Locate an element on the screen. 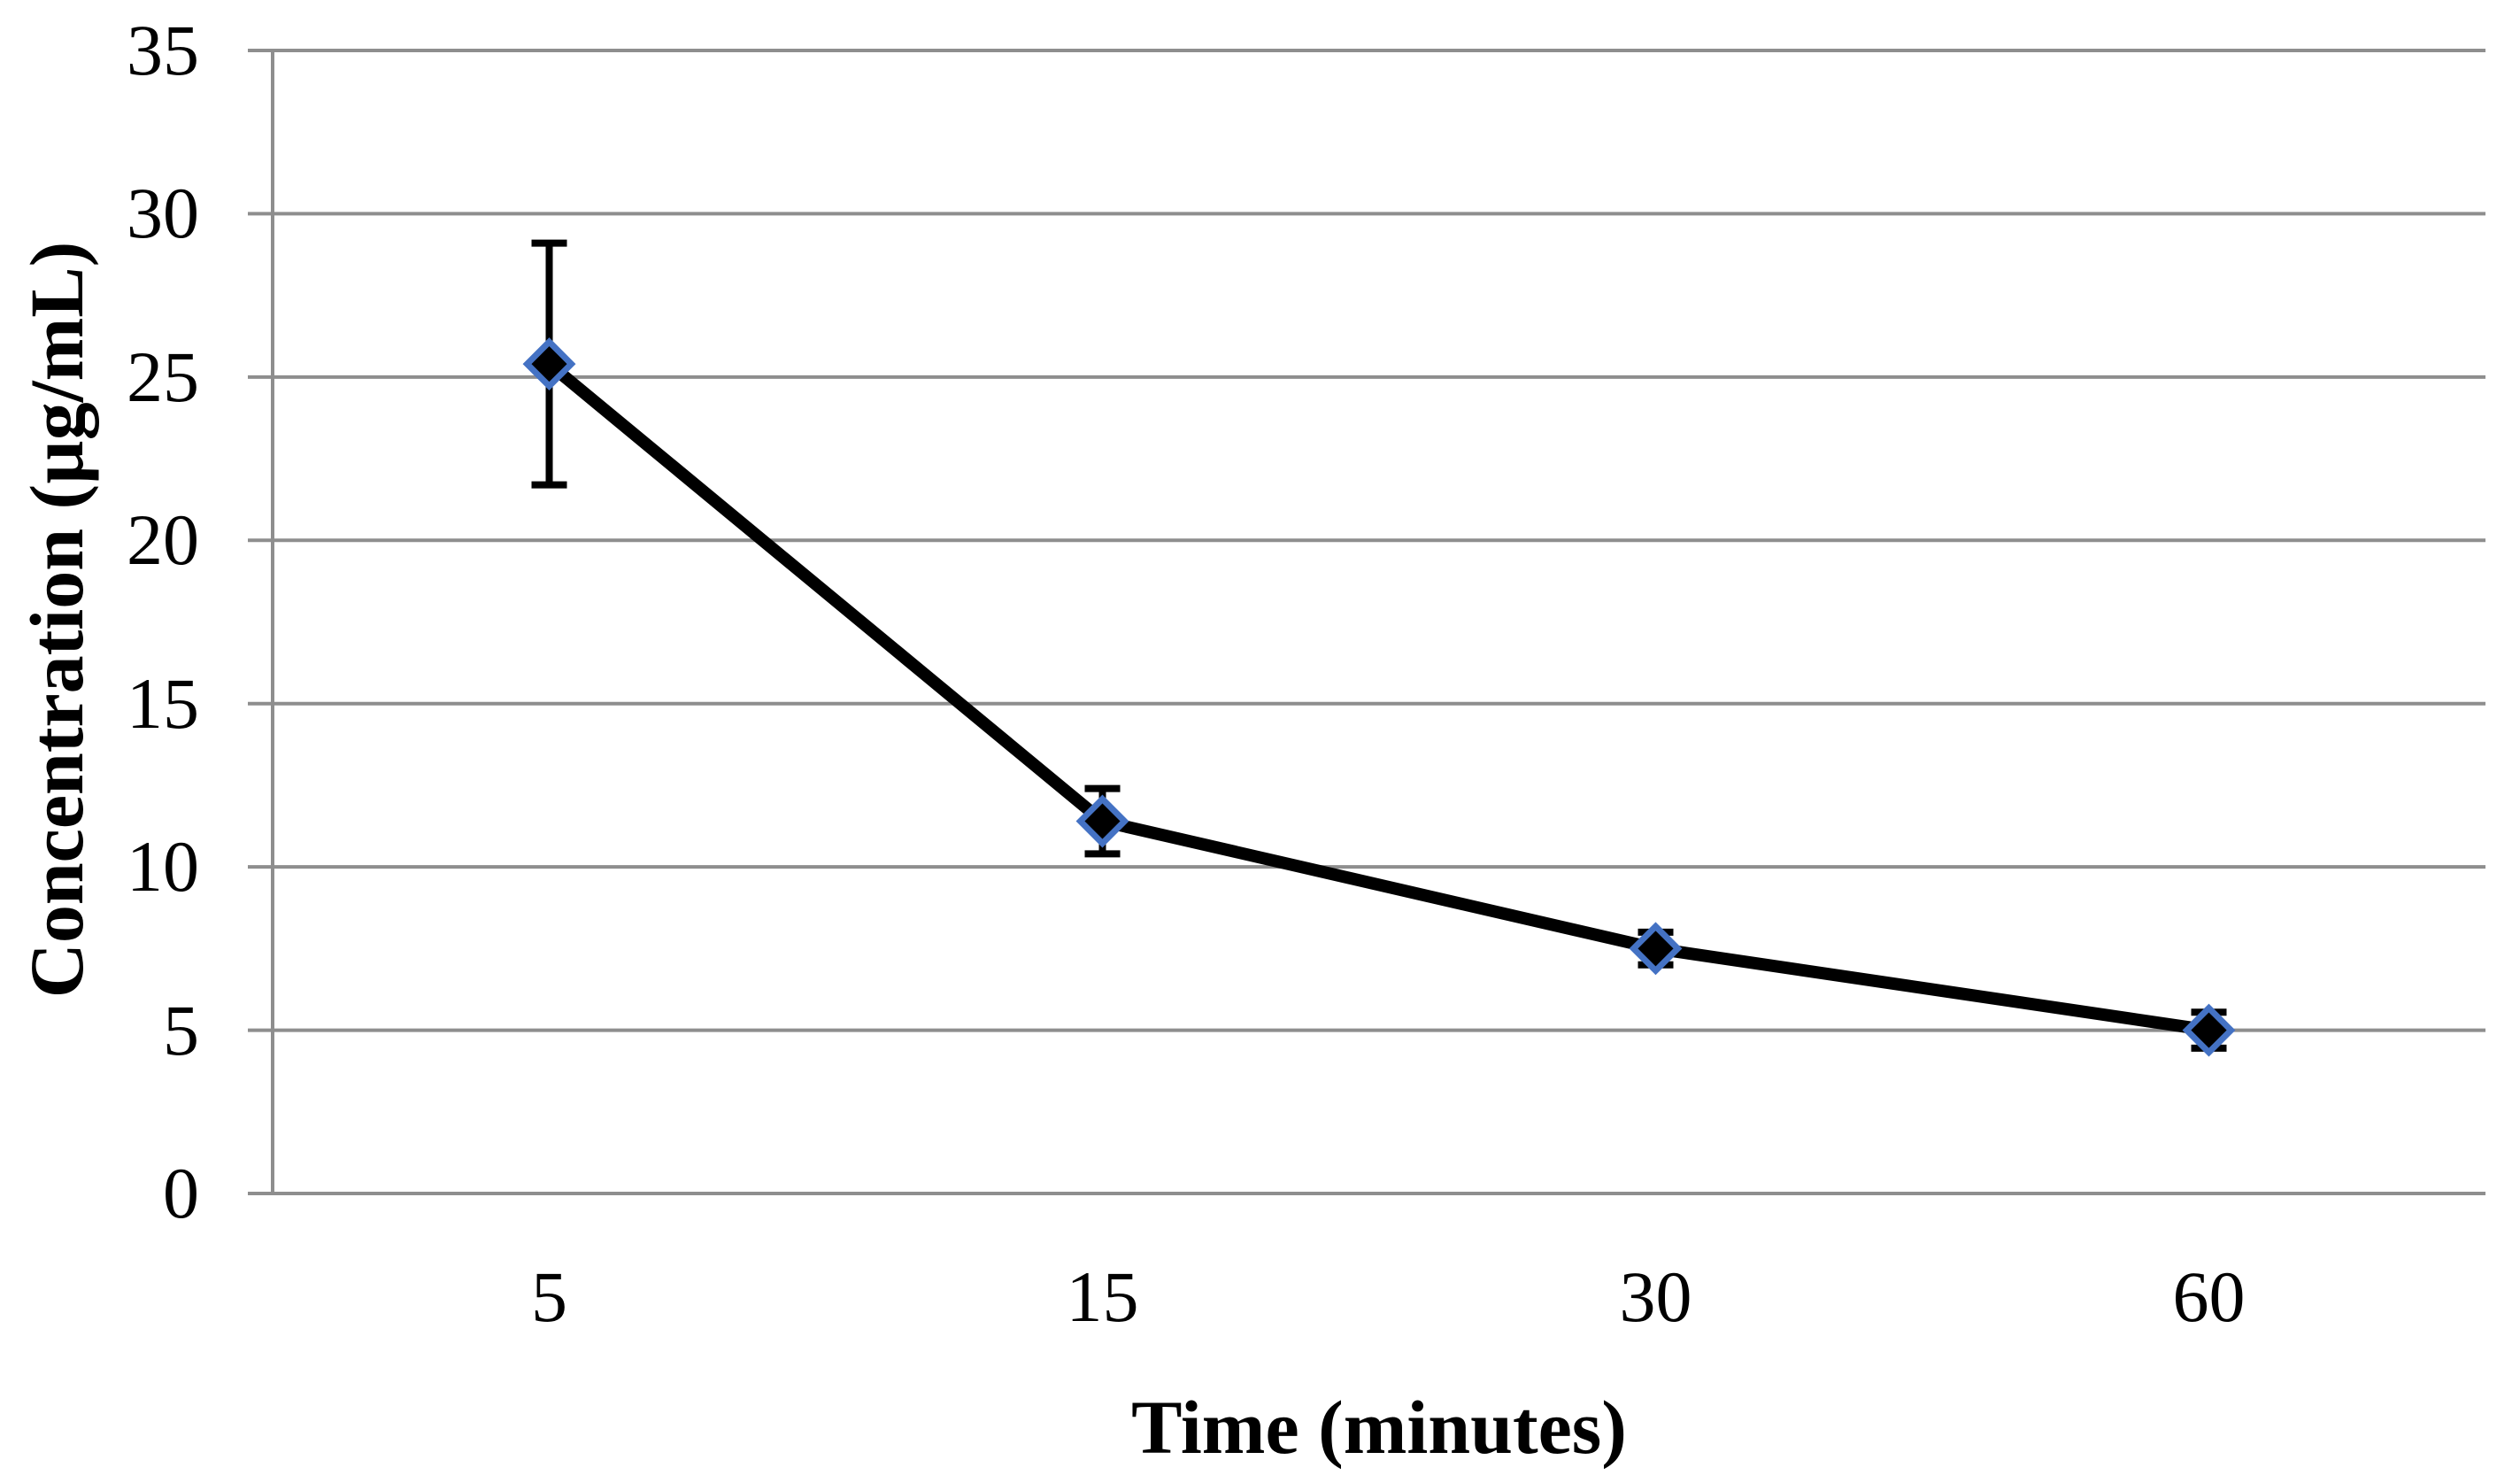  x-tick-label: 5 is located at coordinates (549, 1296).